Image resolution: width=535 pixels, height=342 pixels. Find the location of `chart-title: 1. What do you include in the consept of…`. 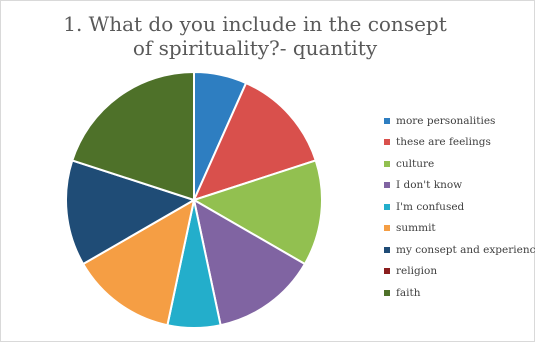

chart-title: 1. What do you include in the consept of… is located at coordinates (255, 36).